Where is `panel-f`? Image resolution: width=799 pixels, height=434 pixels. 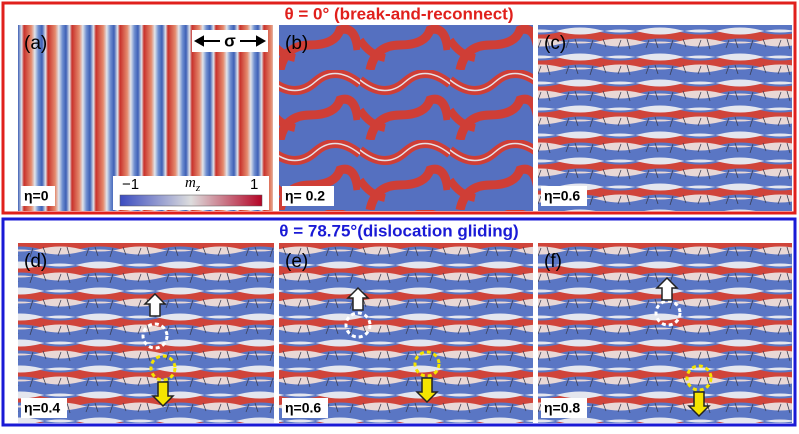 panel-f is located at coordinates (665, 333).